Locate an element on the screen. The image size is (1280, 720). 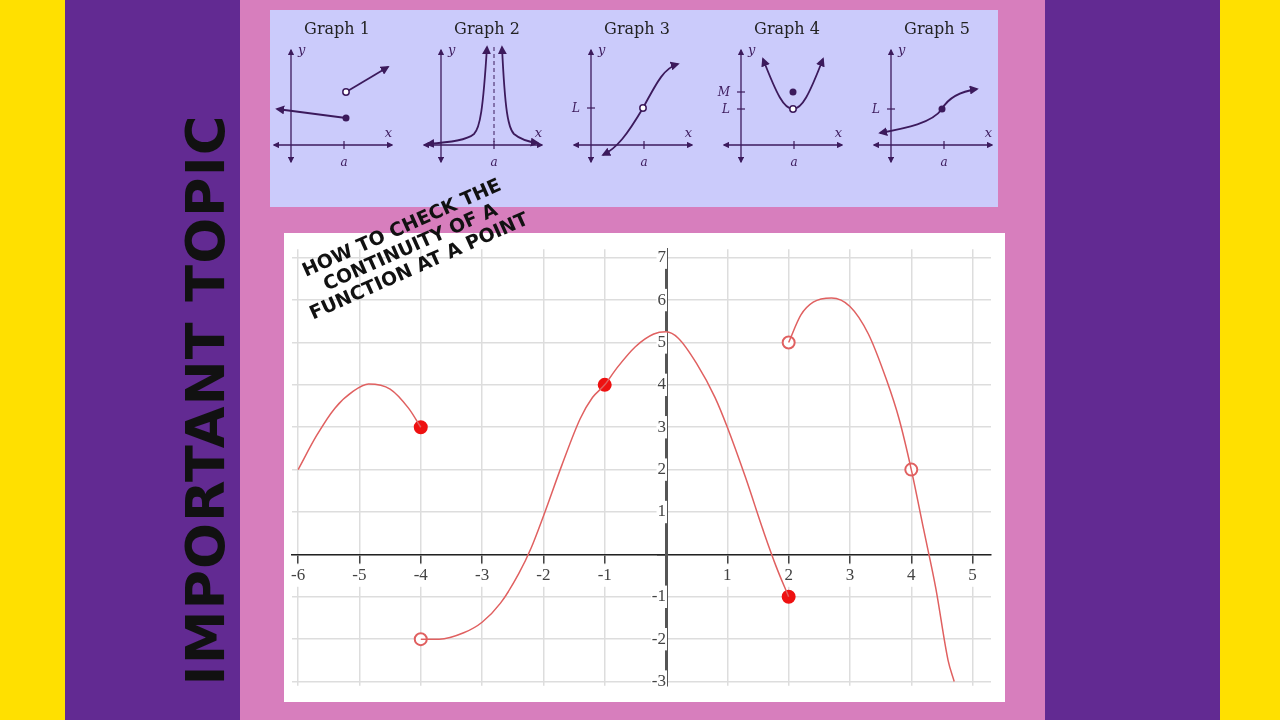
x-tick-label: -1 is located at coordinates (604, 575).